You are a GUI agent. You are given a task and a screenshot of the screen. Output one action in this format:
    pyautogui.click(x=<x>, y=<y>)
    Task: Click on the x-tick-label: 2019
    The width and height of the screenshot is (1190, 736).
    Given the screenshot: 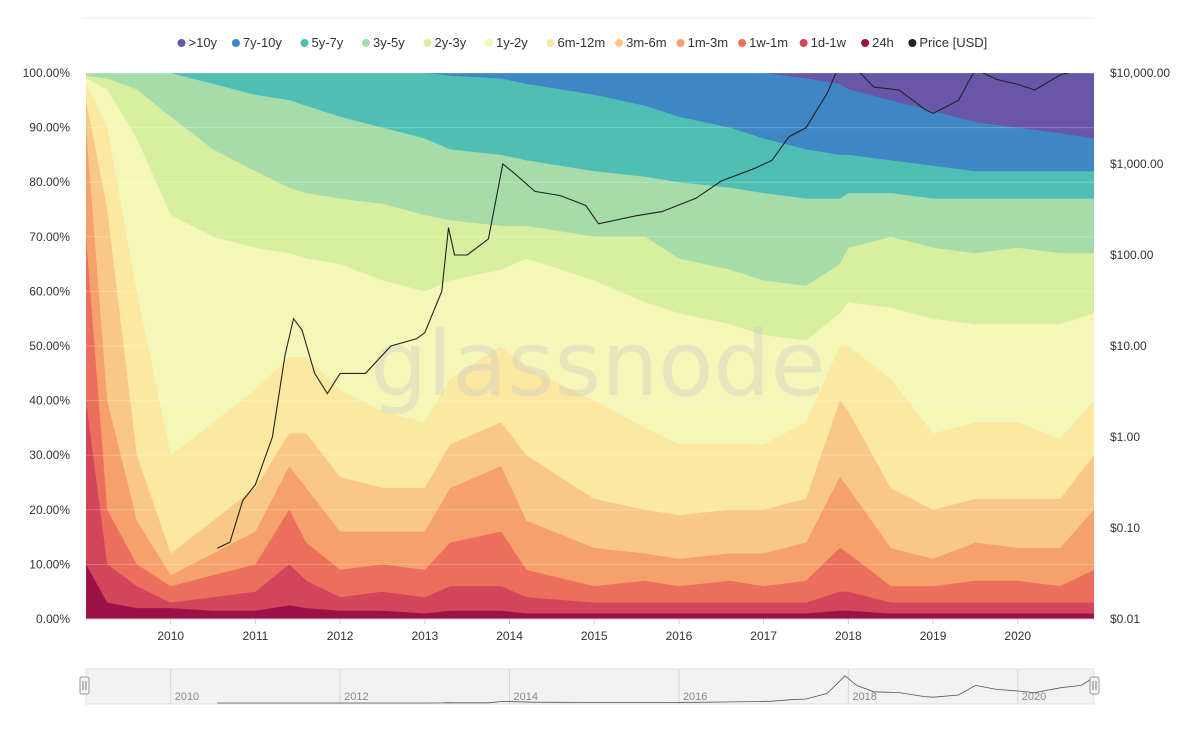 What is the action you would take?
    pyautogui.click(x=933, y=636)
    